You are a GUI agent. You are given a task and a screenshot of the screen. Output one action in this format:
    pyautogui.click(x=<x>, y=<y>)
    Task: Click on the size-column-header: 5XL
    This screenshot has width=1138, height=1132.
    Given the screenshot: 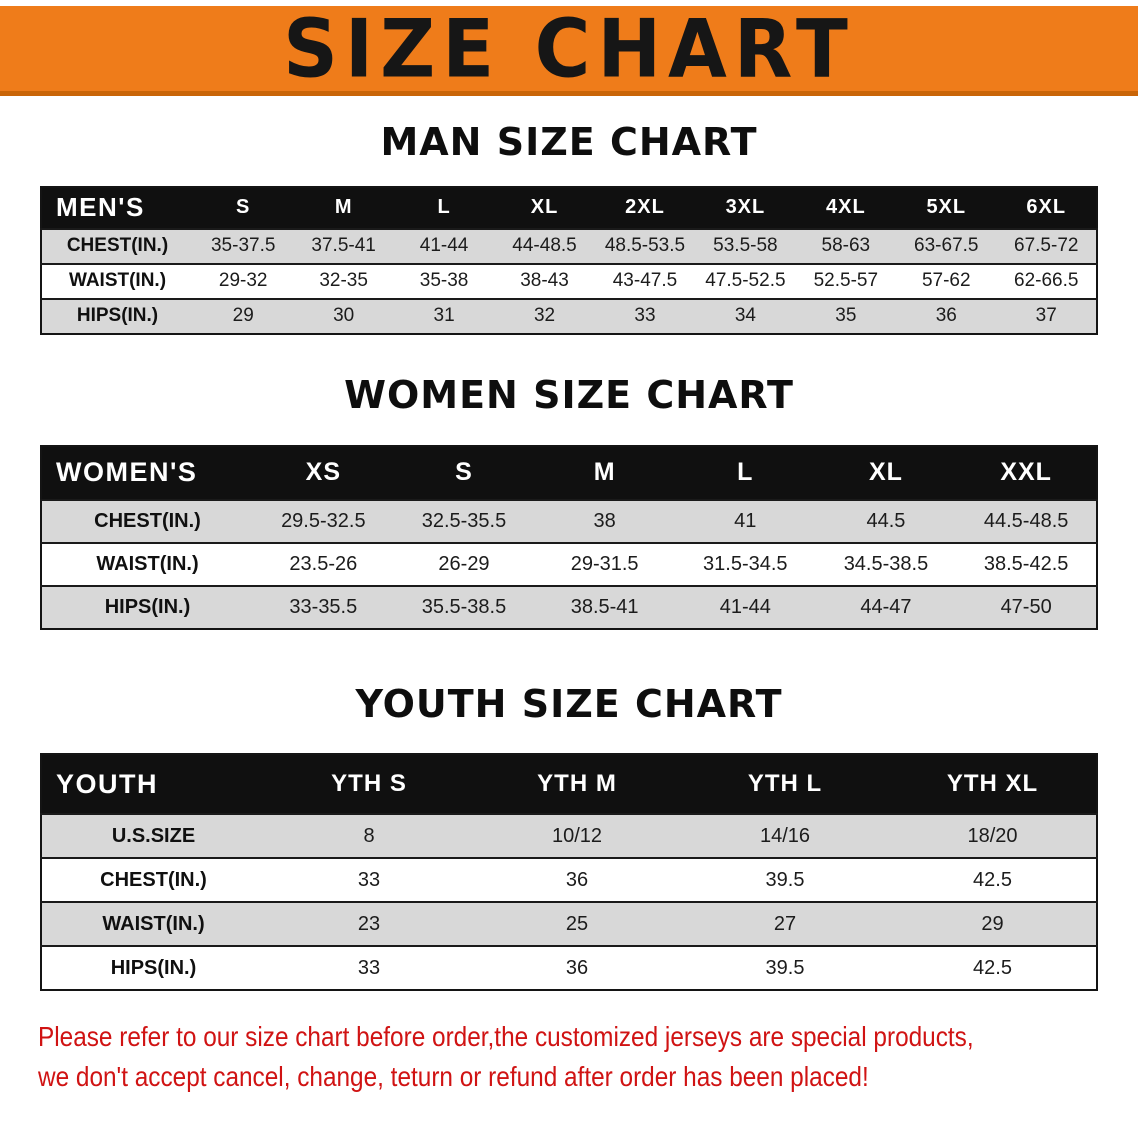 What is the action you would take?
    pyautogui.click(x=946, y=207)
    